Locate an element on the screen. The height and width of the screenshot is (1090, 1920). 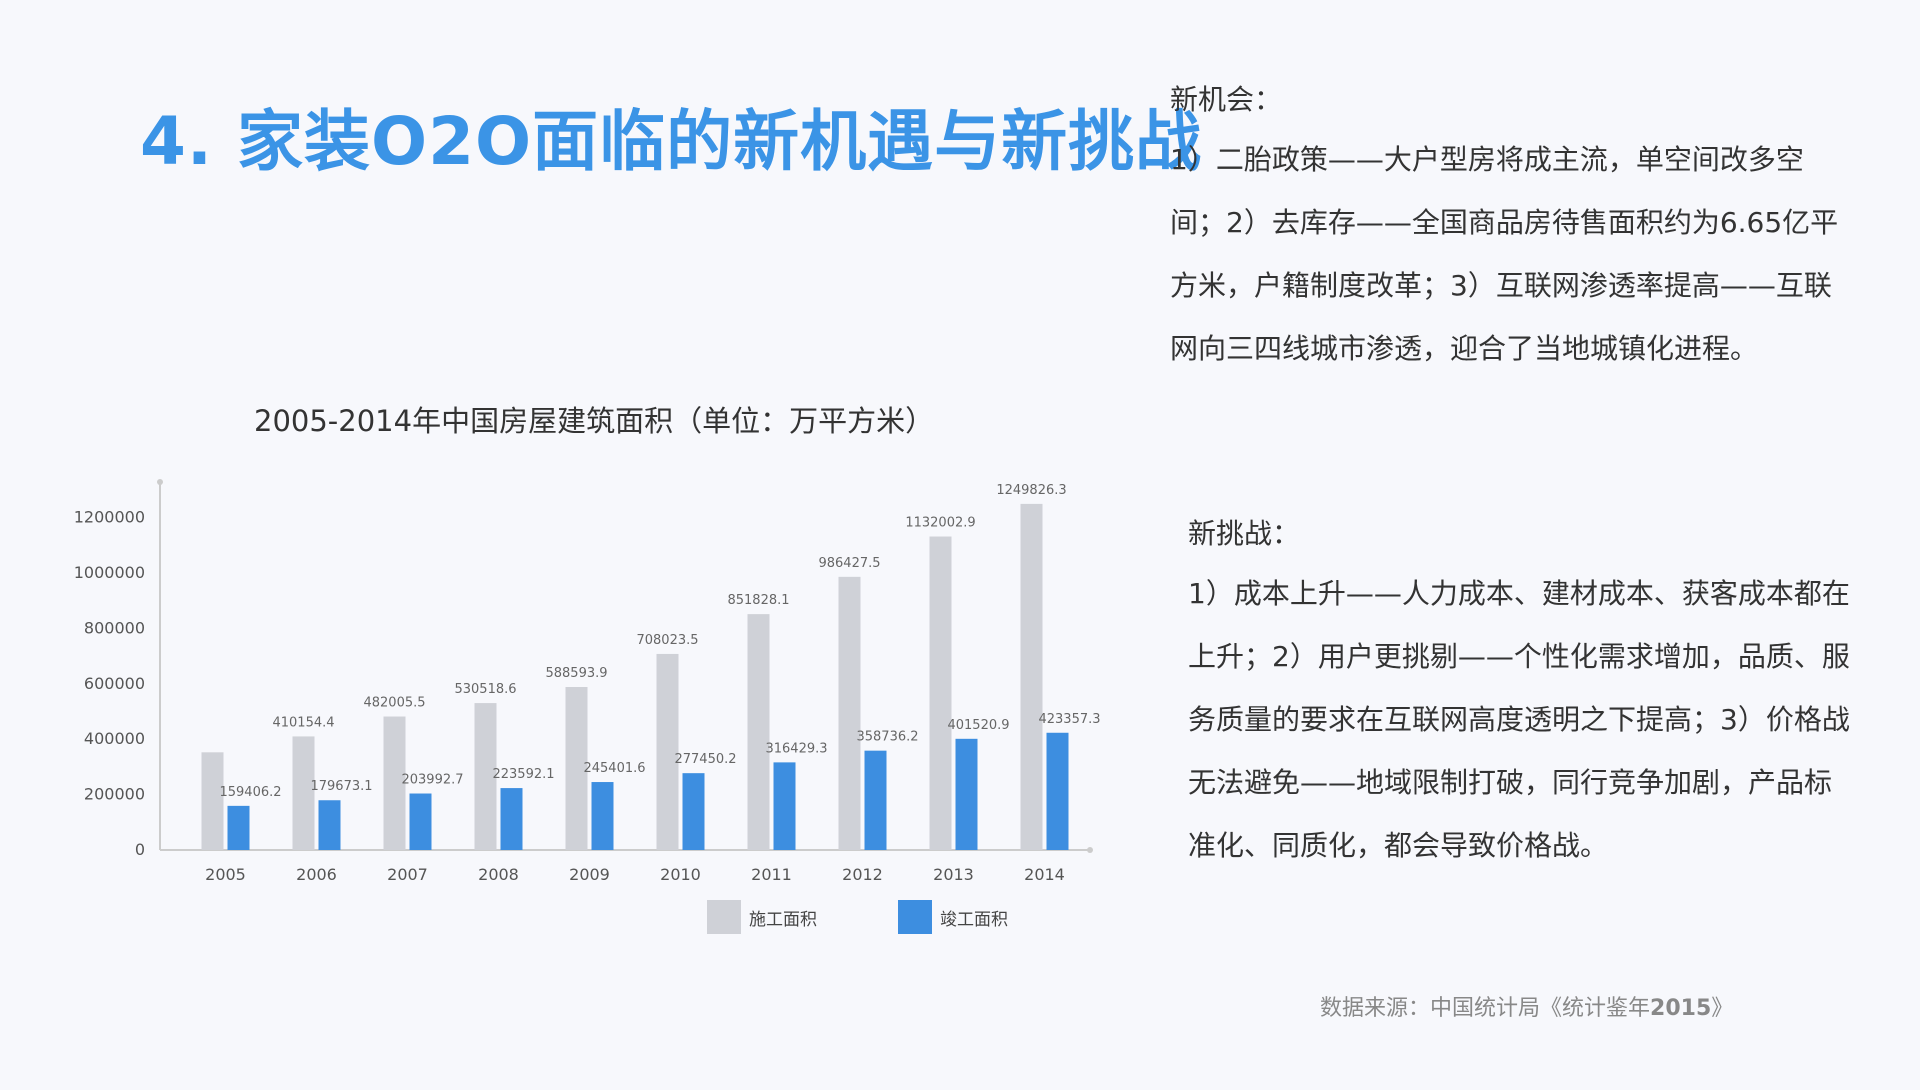
data-source-year: 2015 is located at coordinates (1681, 1008).